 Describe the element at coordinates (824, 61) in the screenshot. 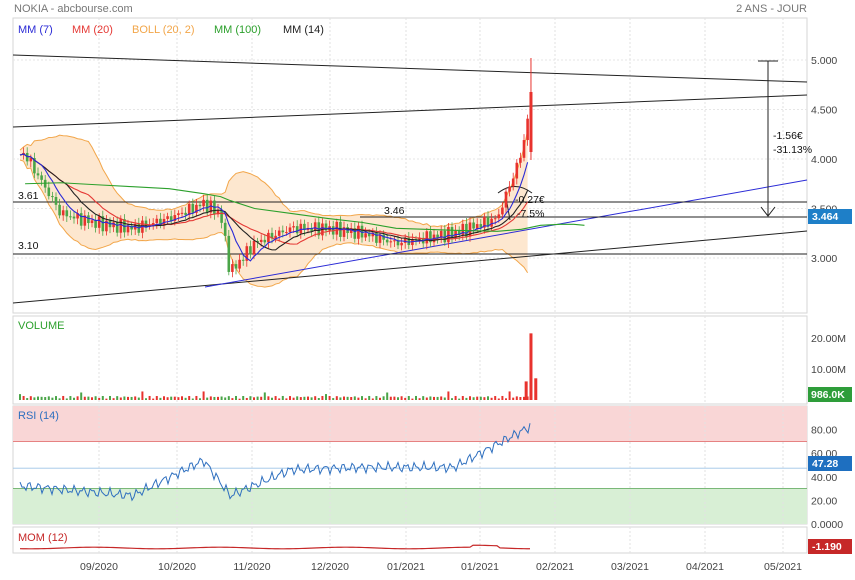

I see `price-tick-label: 5.000` at that location.